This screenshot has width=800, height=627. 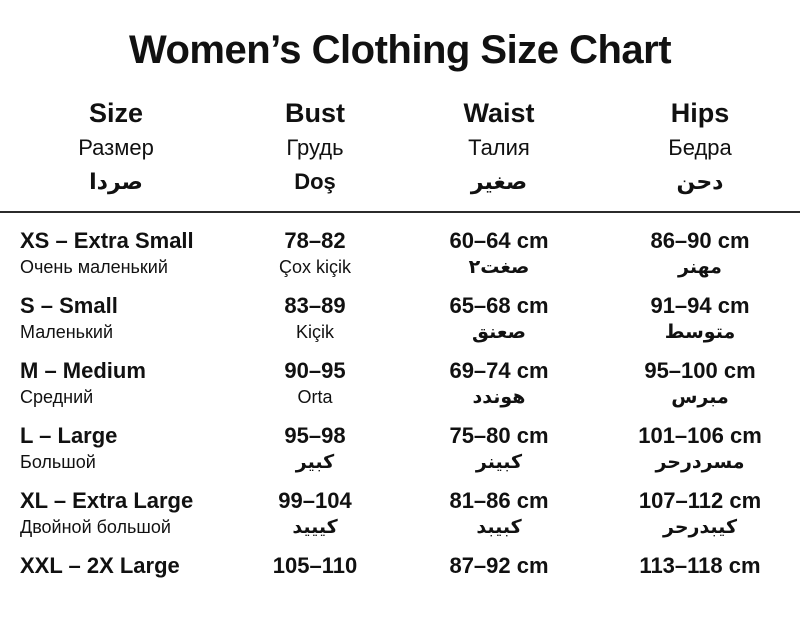 I want to click on waist-label-ar: هوندد, so click(x=499, y=397).